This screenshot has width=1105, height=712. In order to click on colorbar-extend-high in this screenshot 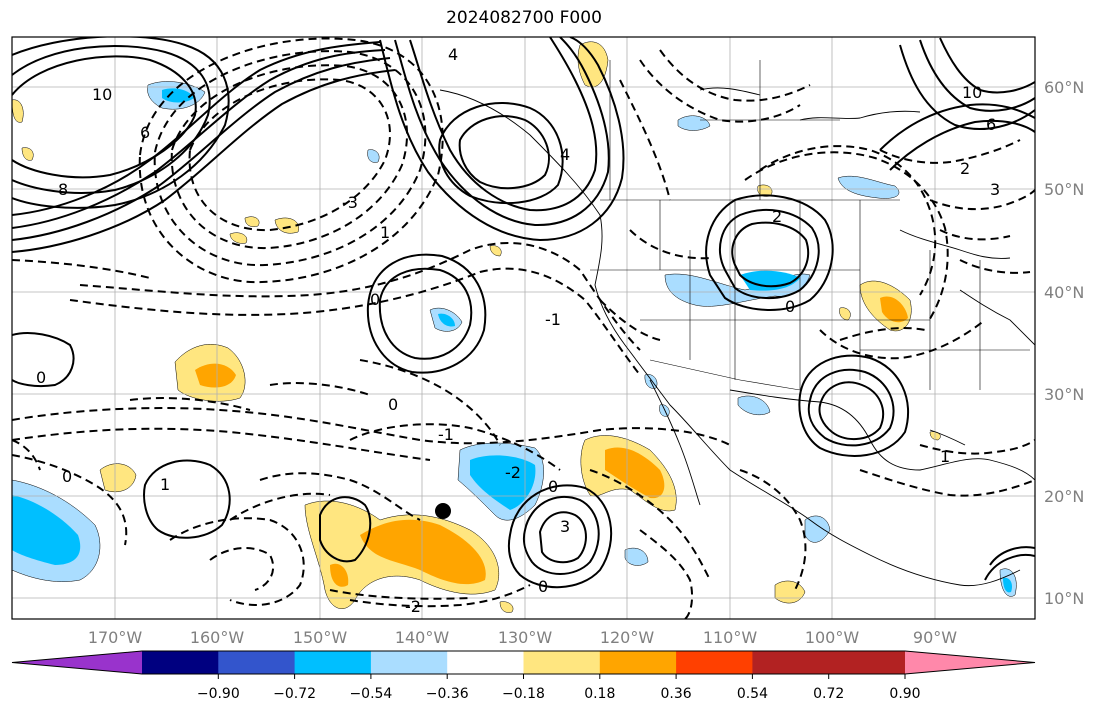, I will do `click(970, 662)`.